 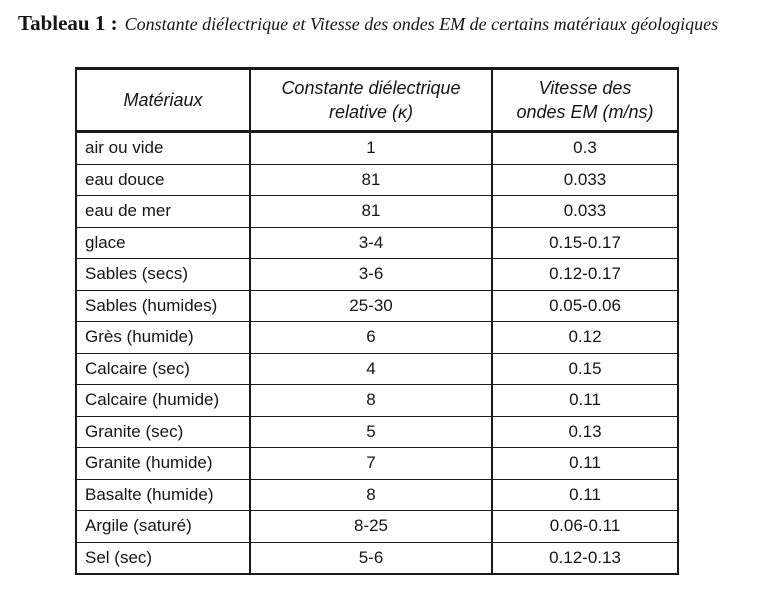 I want to click on velocity-cell: 0.06-0.11, so click(x=585, y=526).